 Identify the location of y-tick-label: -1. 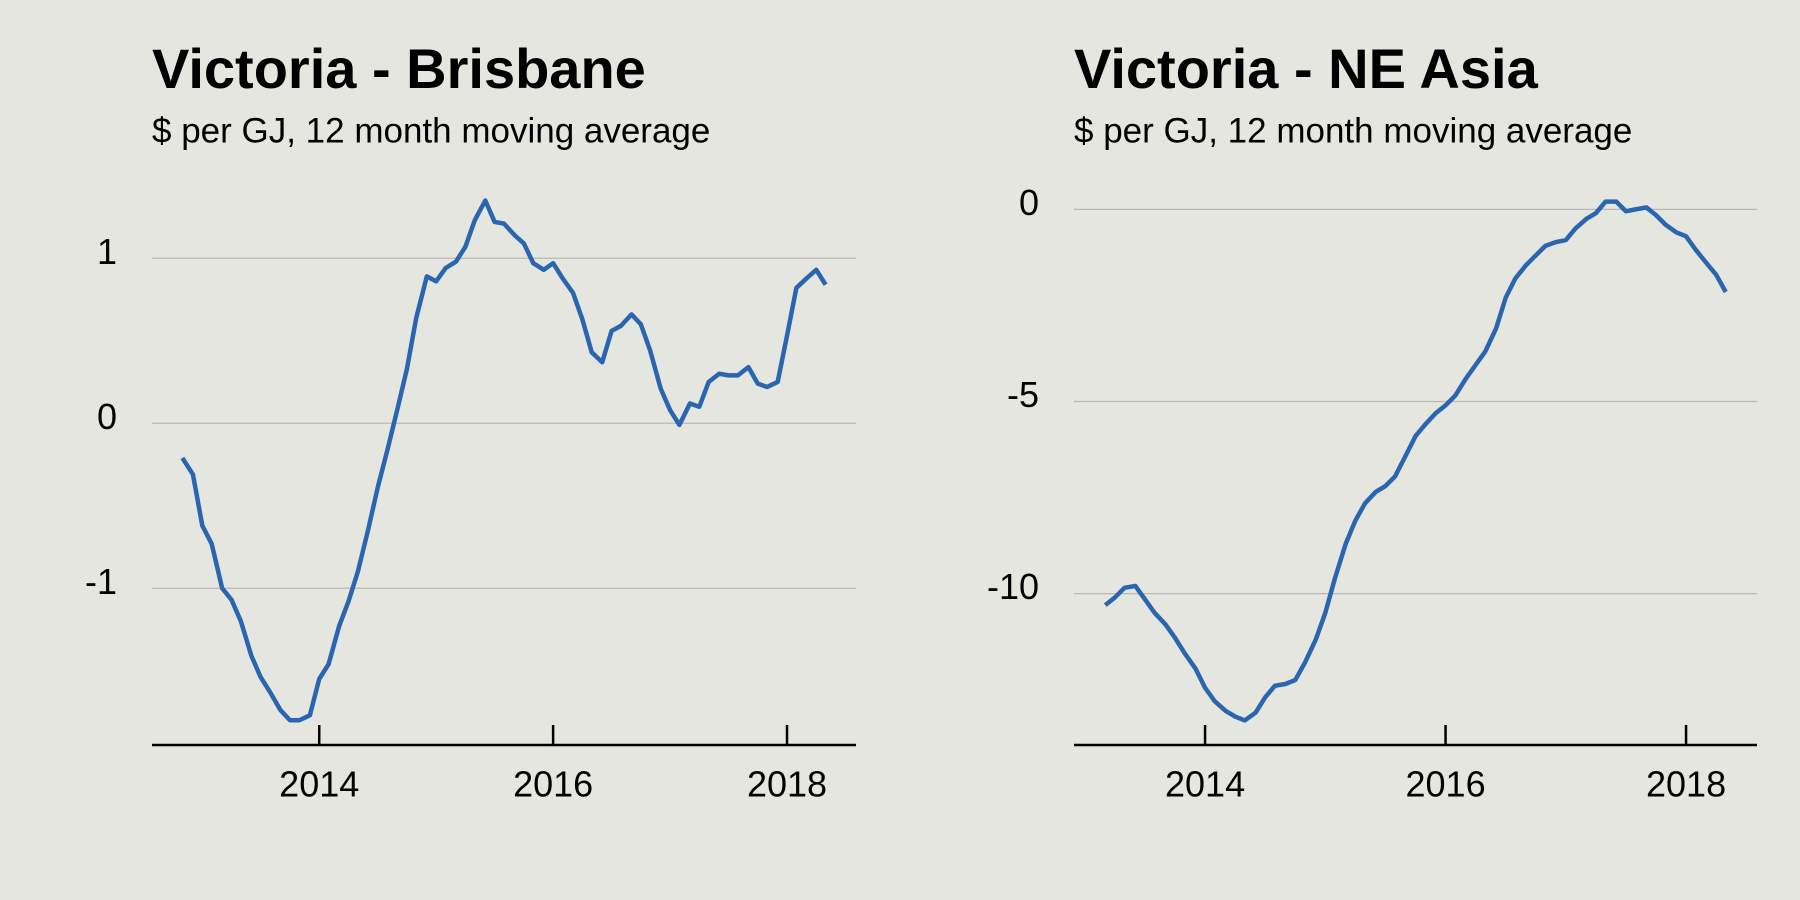
(101, 581).